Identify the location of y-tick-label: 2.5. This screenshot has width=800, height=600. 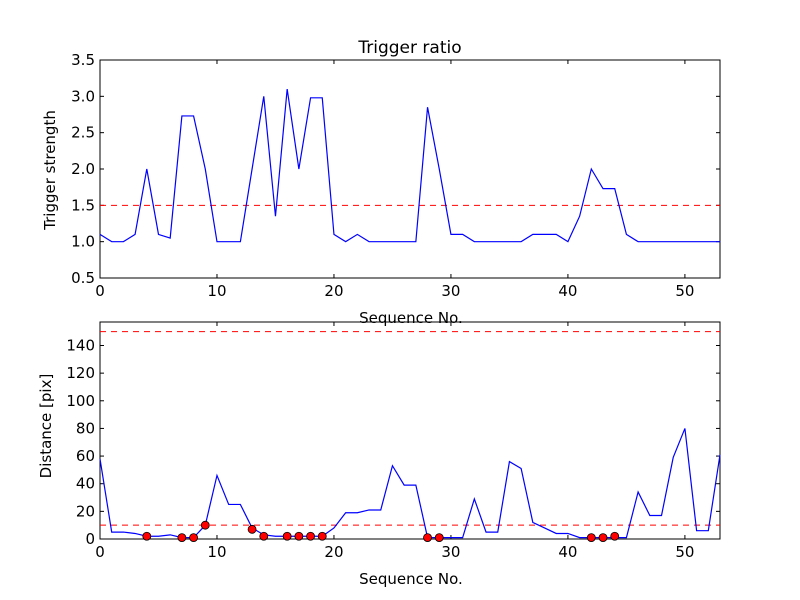
(83, 133).